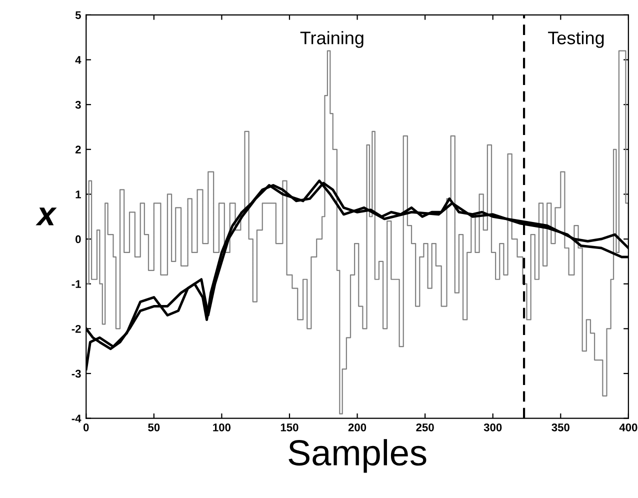 The image size is (638, 498). I want to click on annotation: Training, so click(332, 39).